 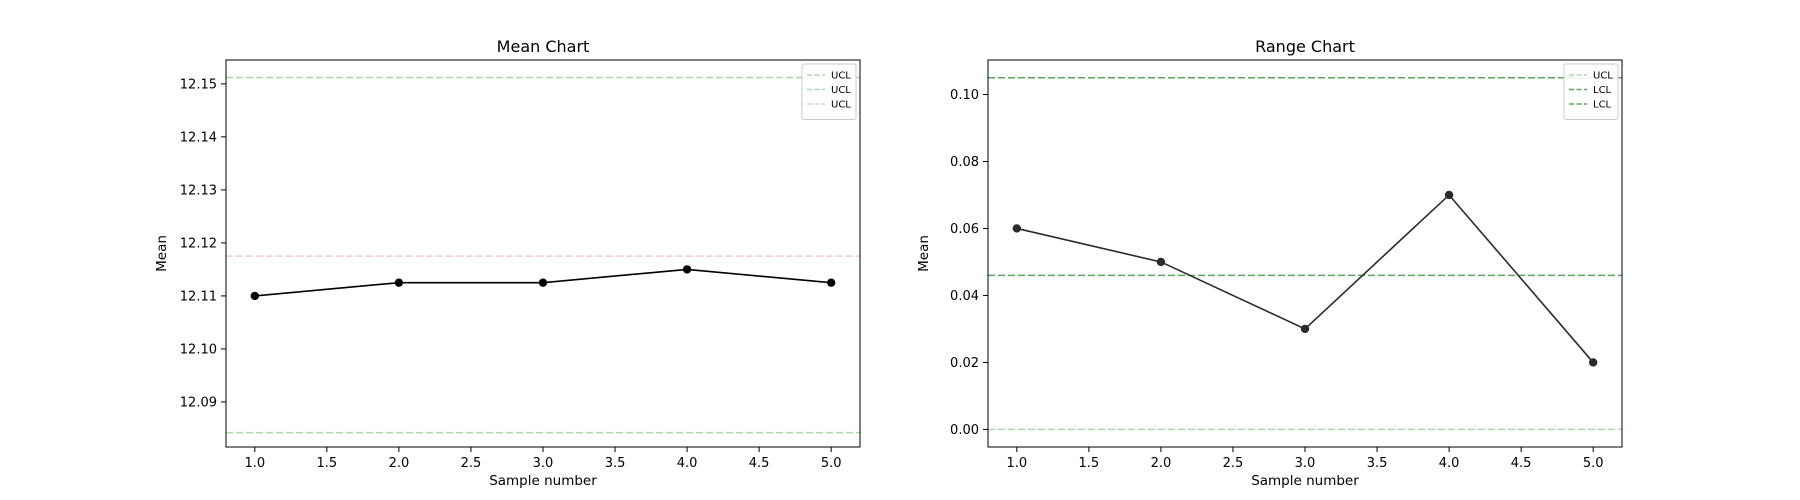 What do you see at coordinates (198, 296) in the screenshot?
I see `y-tick-label: 12.11` at bounding box center [198, 296].